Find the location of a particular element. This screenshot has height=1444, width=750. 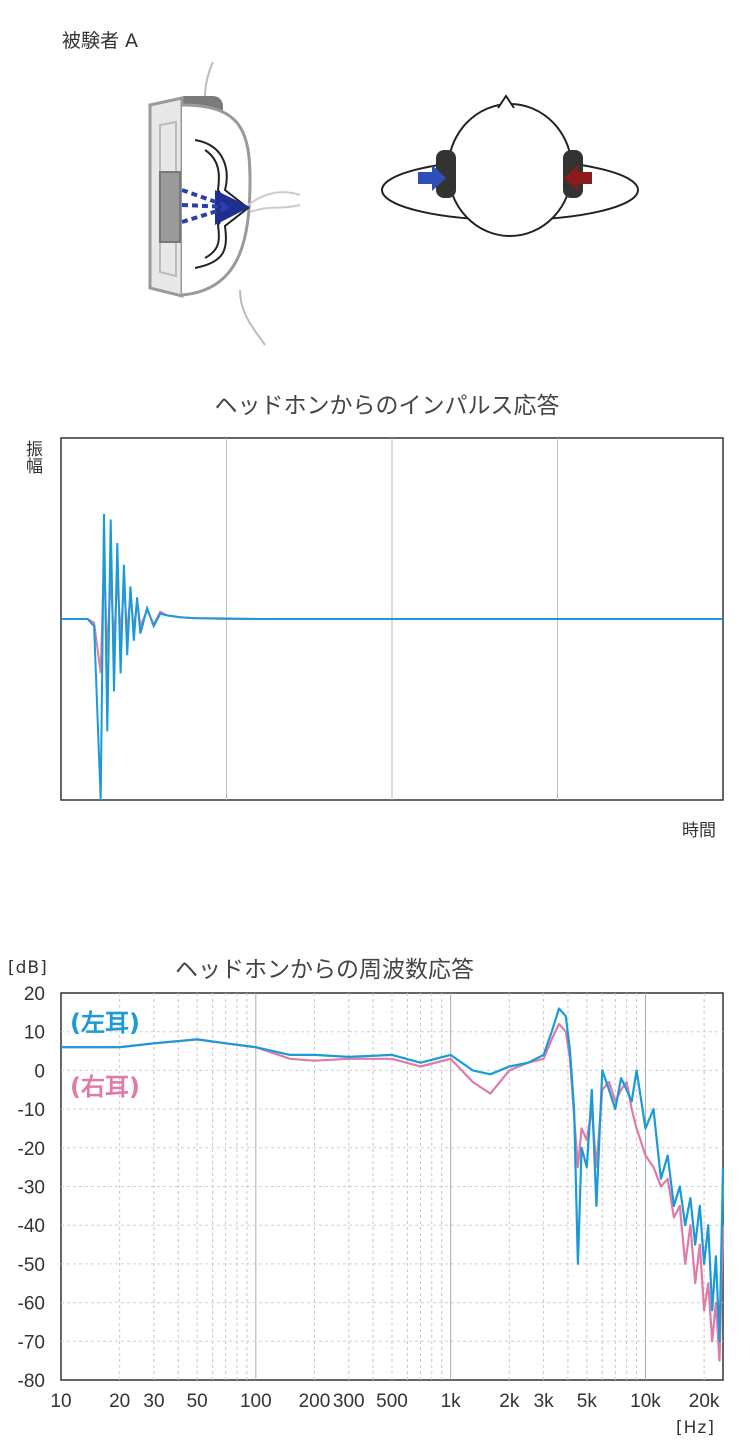

hz-unit-label: [Hz] is located at coordinates (695, 1428).